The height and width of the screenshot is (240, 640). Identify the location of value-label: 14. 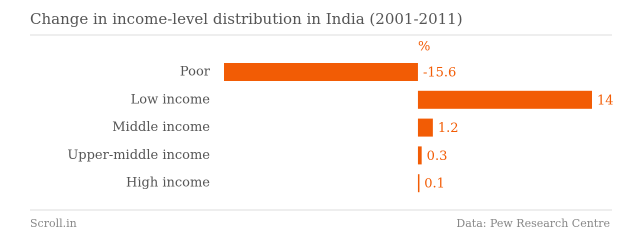
(605, 100).